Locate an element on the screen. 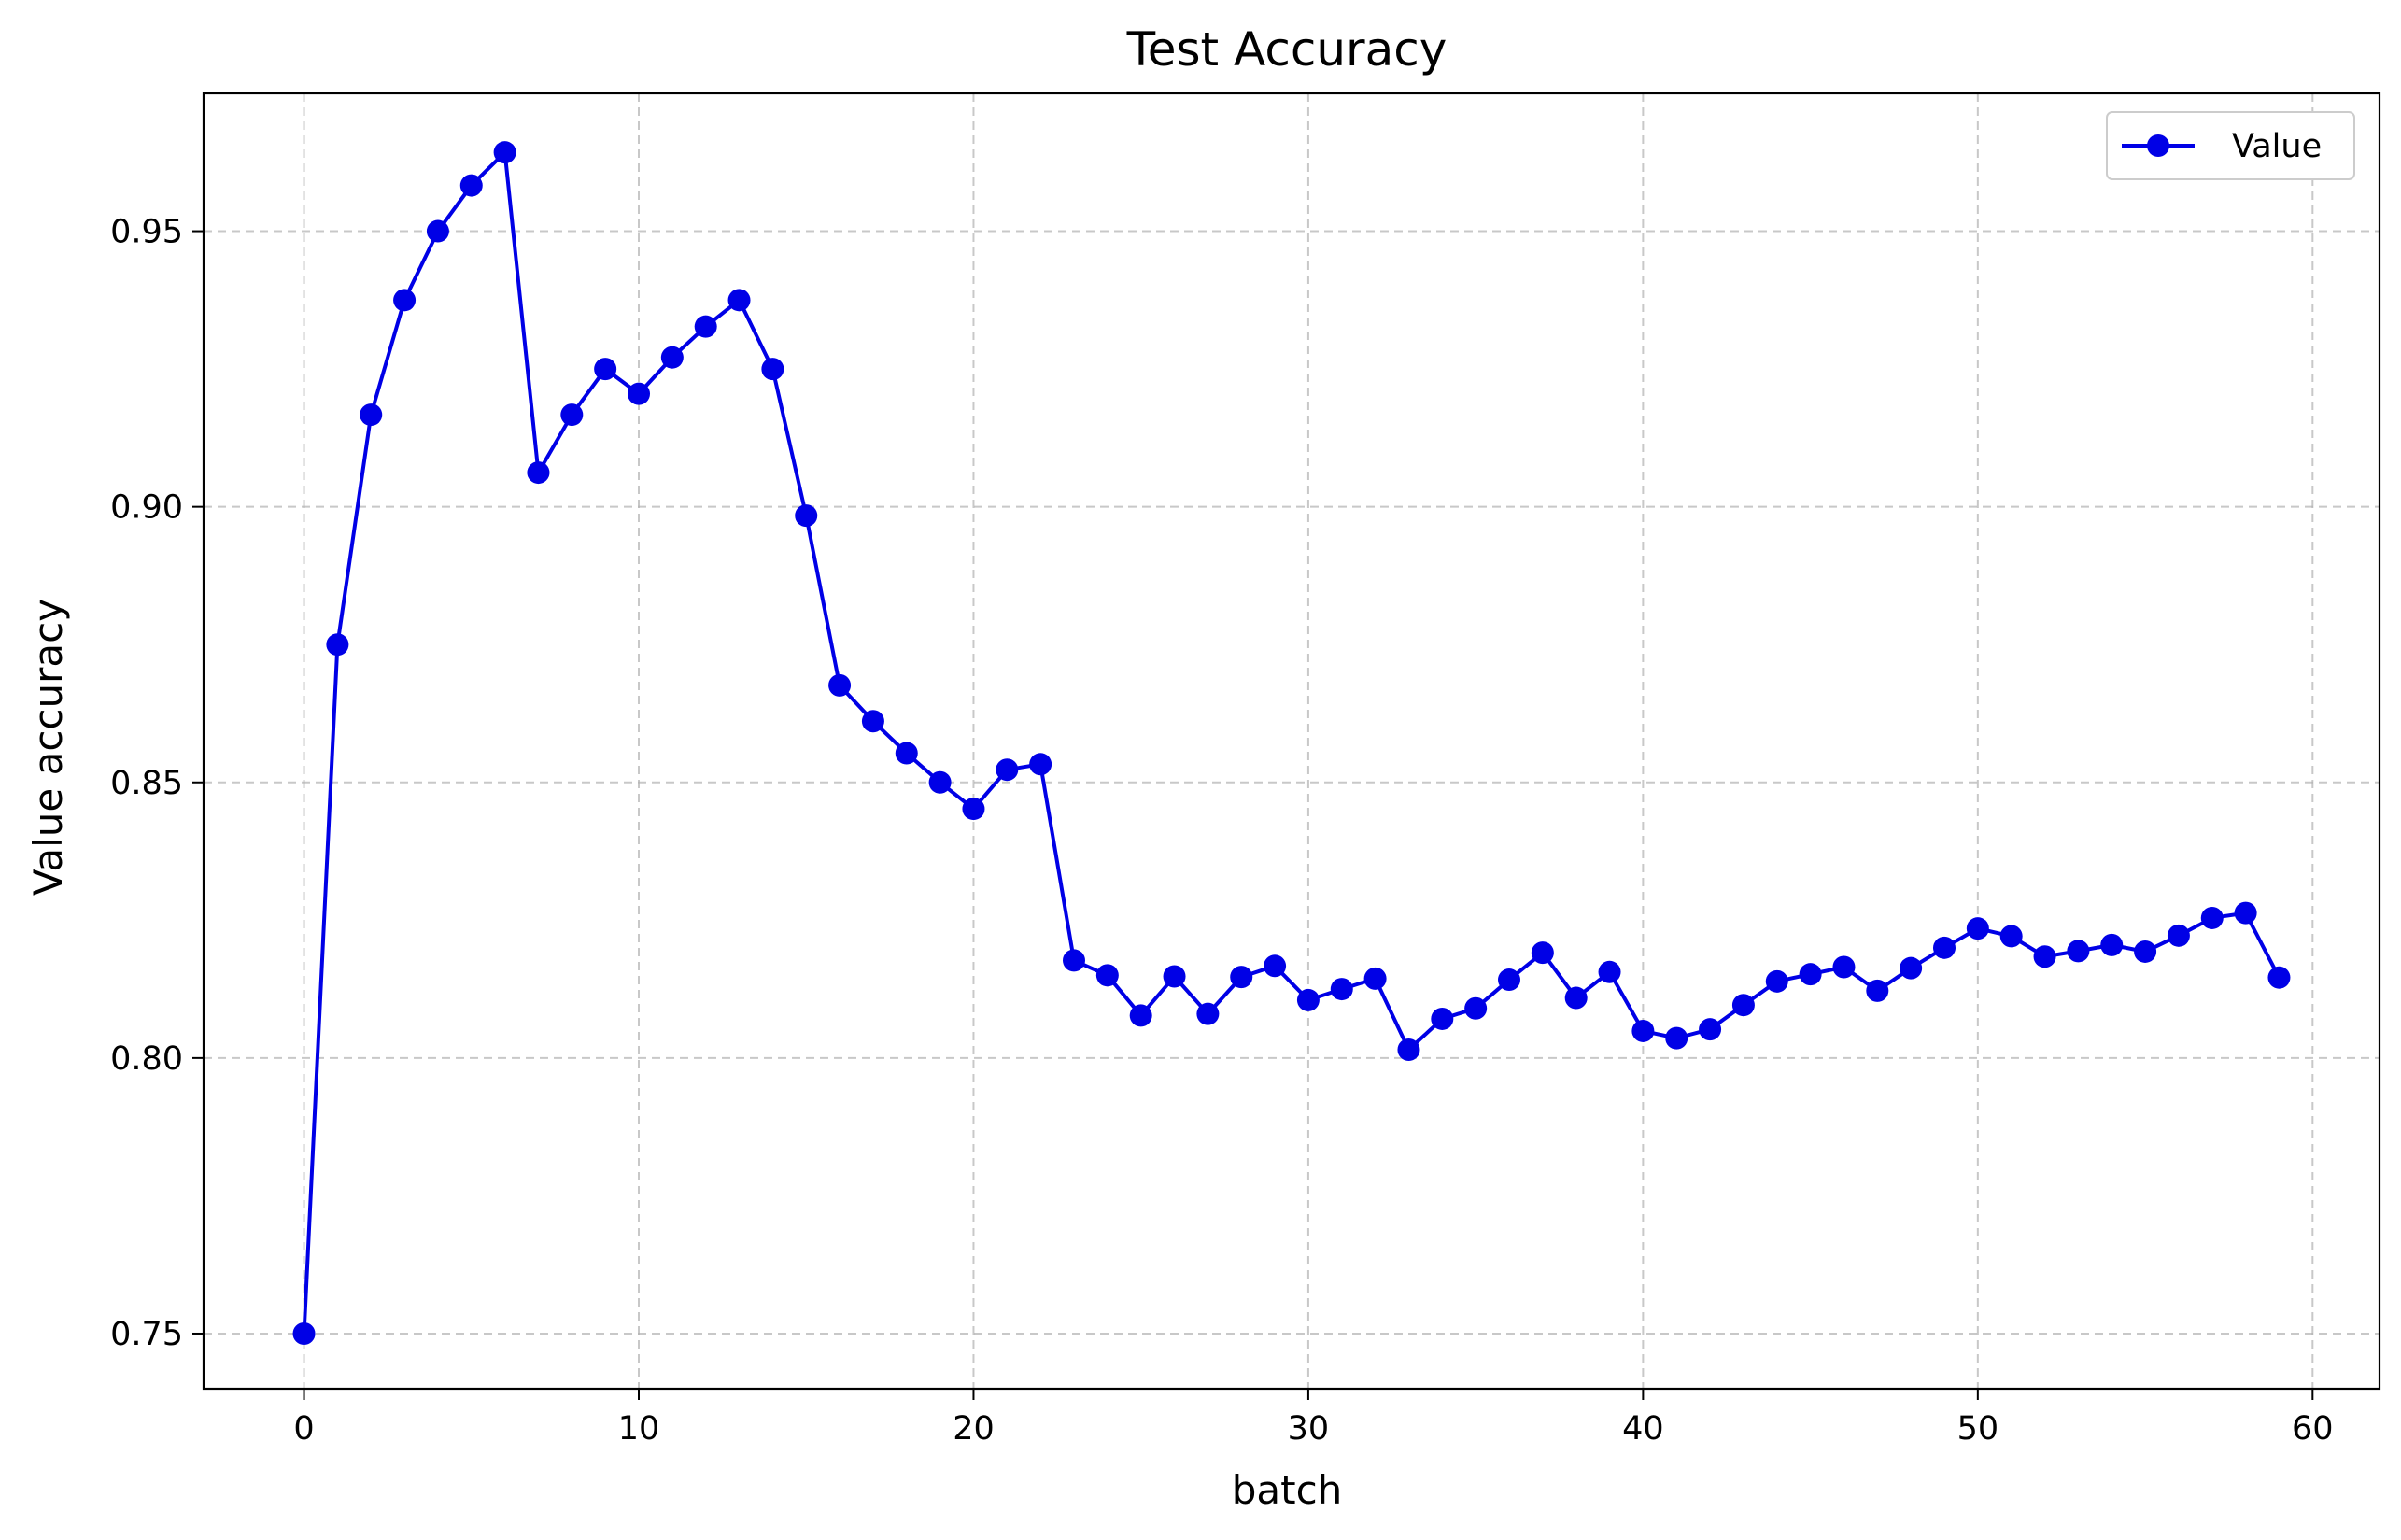 This screenshot has height=1540, width=2401. x-tick-label: 30 is located at coordinates (1309, 1429).